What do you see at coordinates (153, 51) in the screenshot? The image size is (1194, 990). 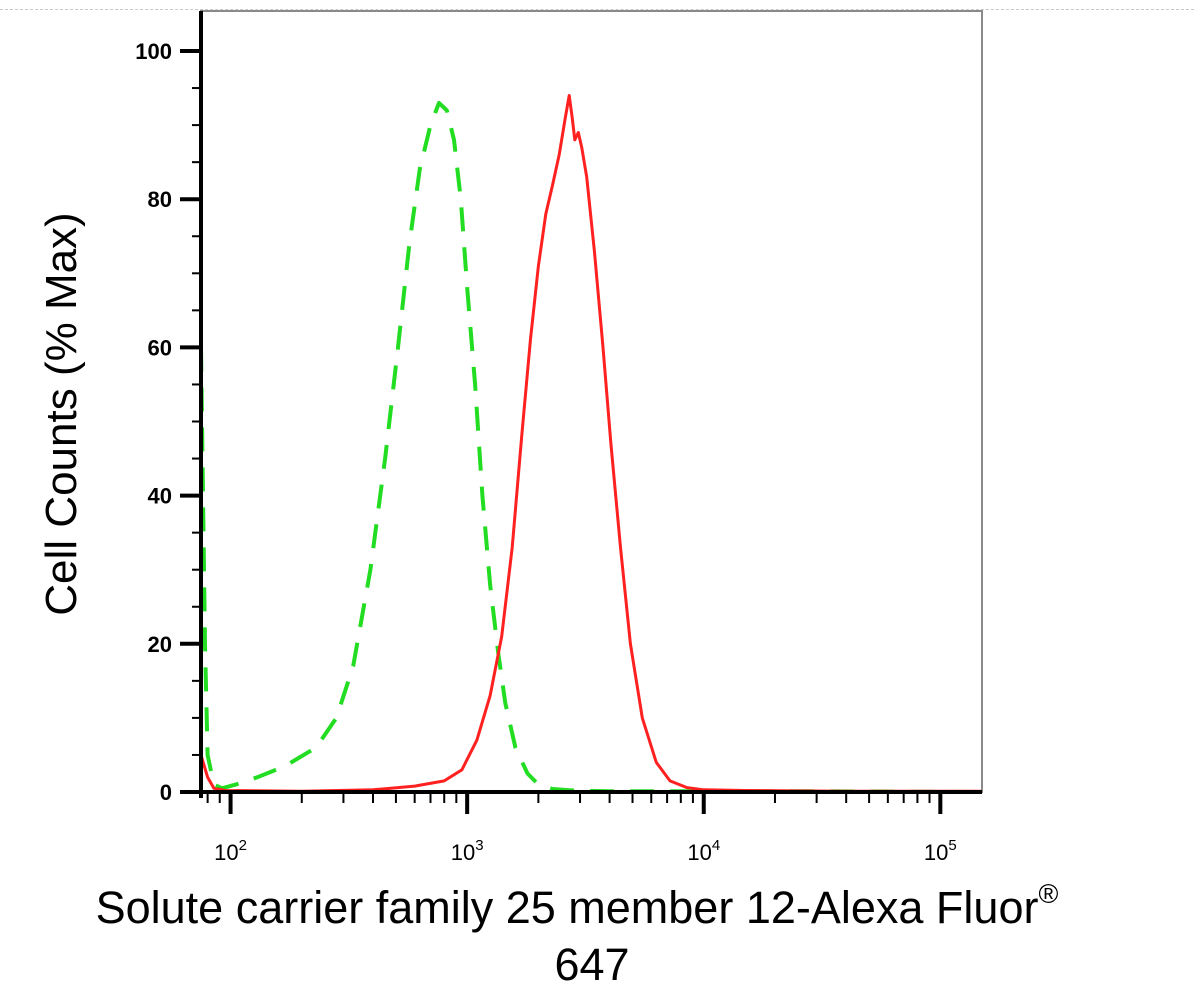 I see `y-tick-label: 100` at bounding box center [153, 51].